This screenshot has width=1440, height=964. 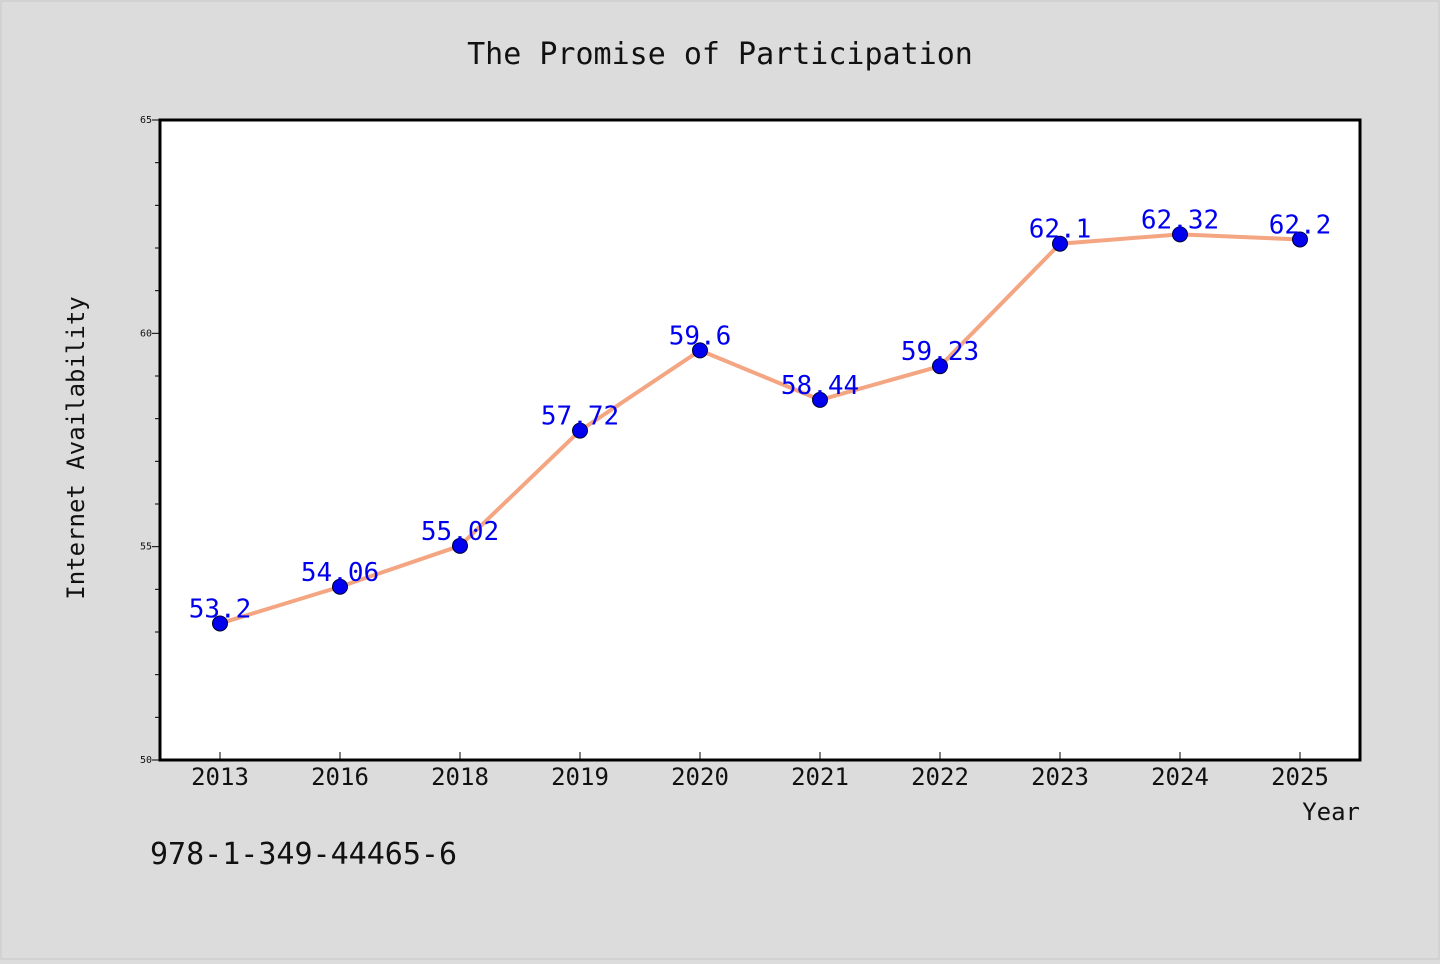 What do you see at coordinates (220, 777) in the screenshot?
I see `x-tick-label: 2013` at bounding box center [220, 777].